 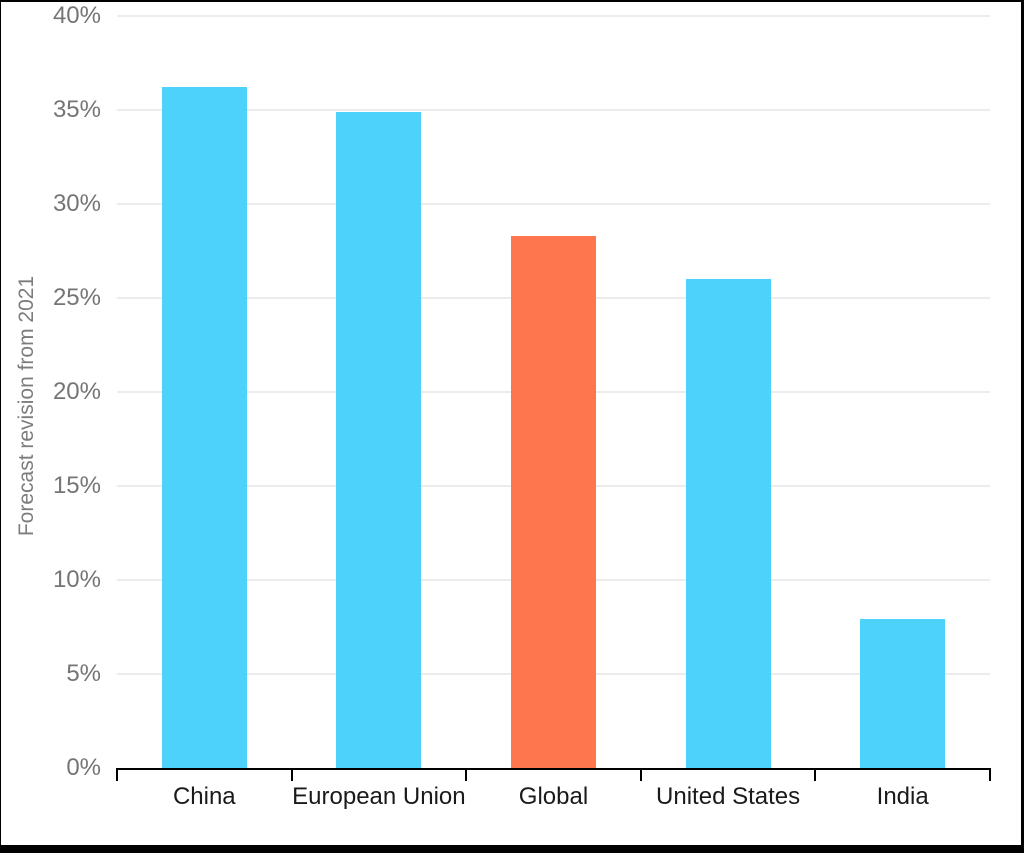 What do you see at coordinates (204, 427) in the screenshot?
I see `bar-china` at bounding box center [204, 427].